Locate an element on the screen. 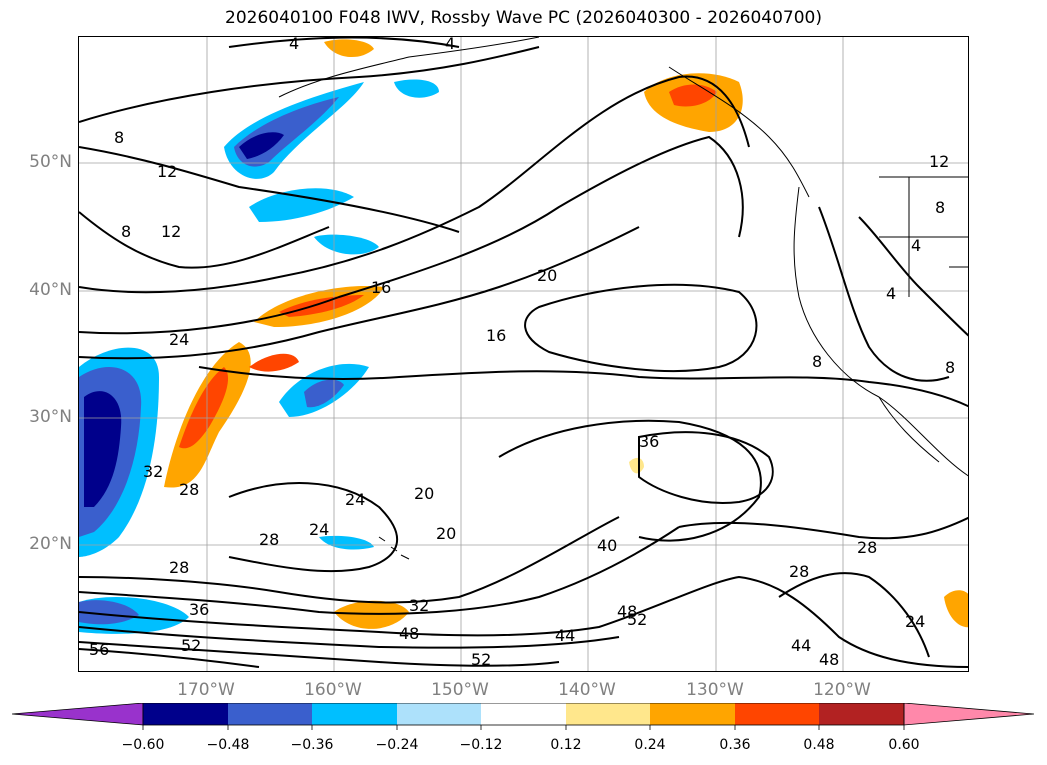  baja-coast is located at coordinates (909, 429).